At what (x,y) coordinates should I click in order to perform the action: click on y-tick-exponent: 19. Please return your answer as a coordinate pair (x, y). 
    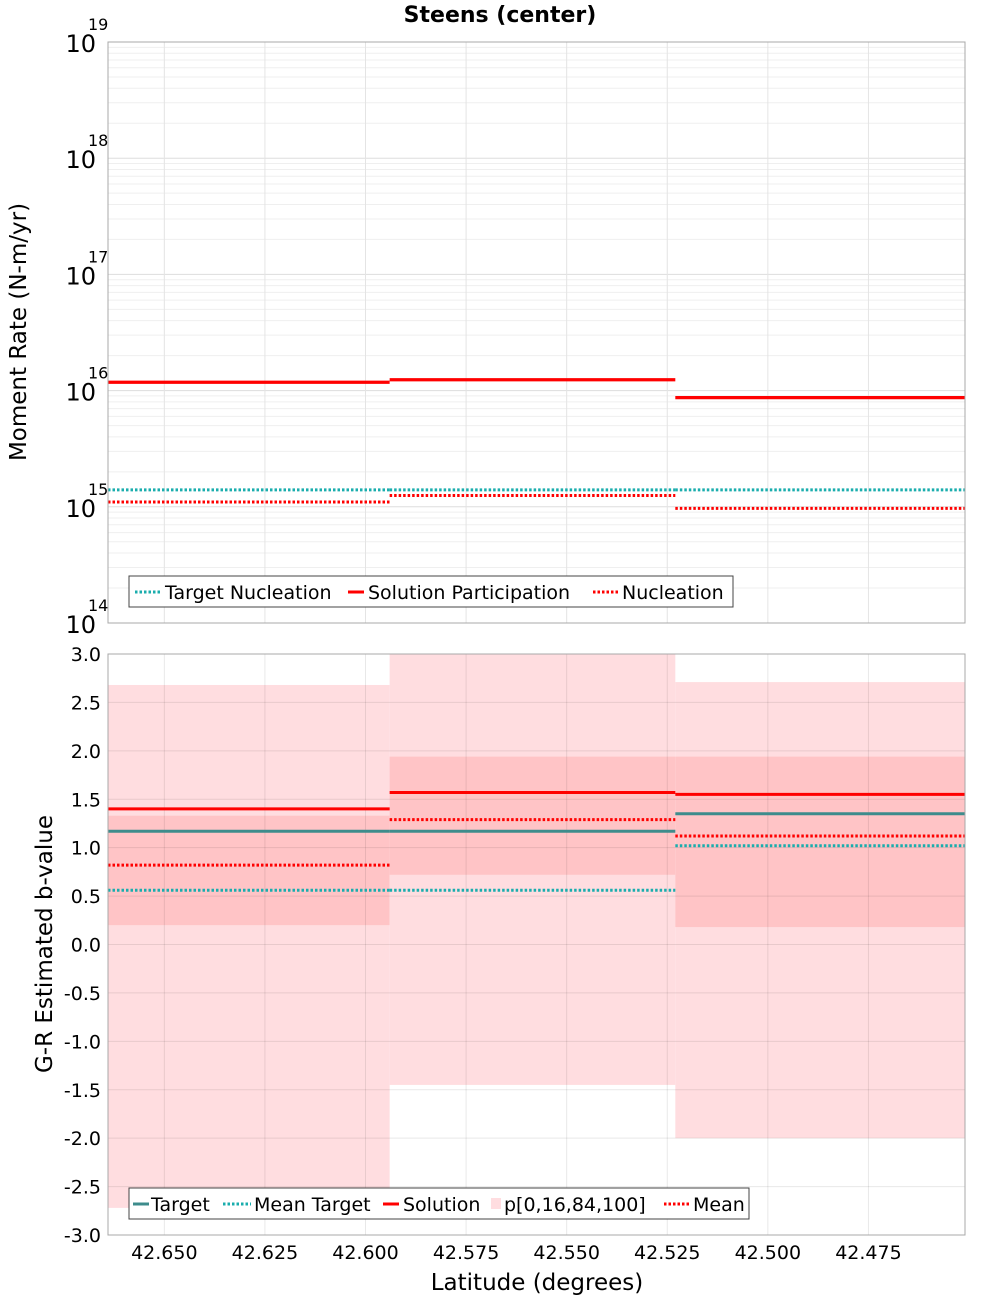
    Looking at the image, I should click on (98, 24).